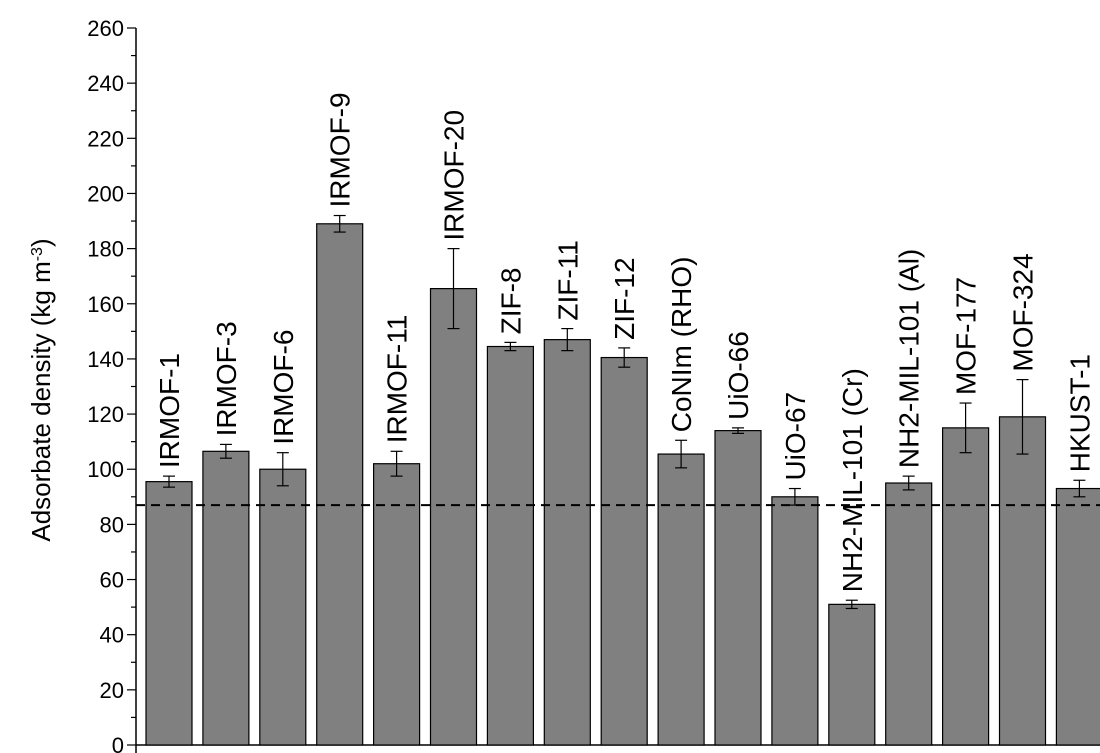 The height and width of the screenshot is (753, 1100). Describe the element at coordinates (397, 379) in the screenshot. I see `bar-category-label: IRMOF-11` at that location.